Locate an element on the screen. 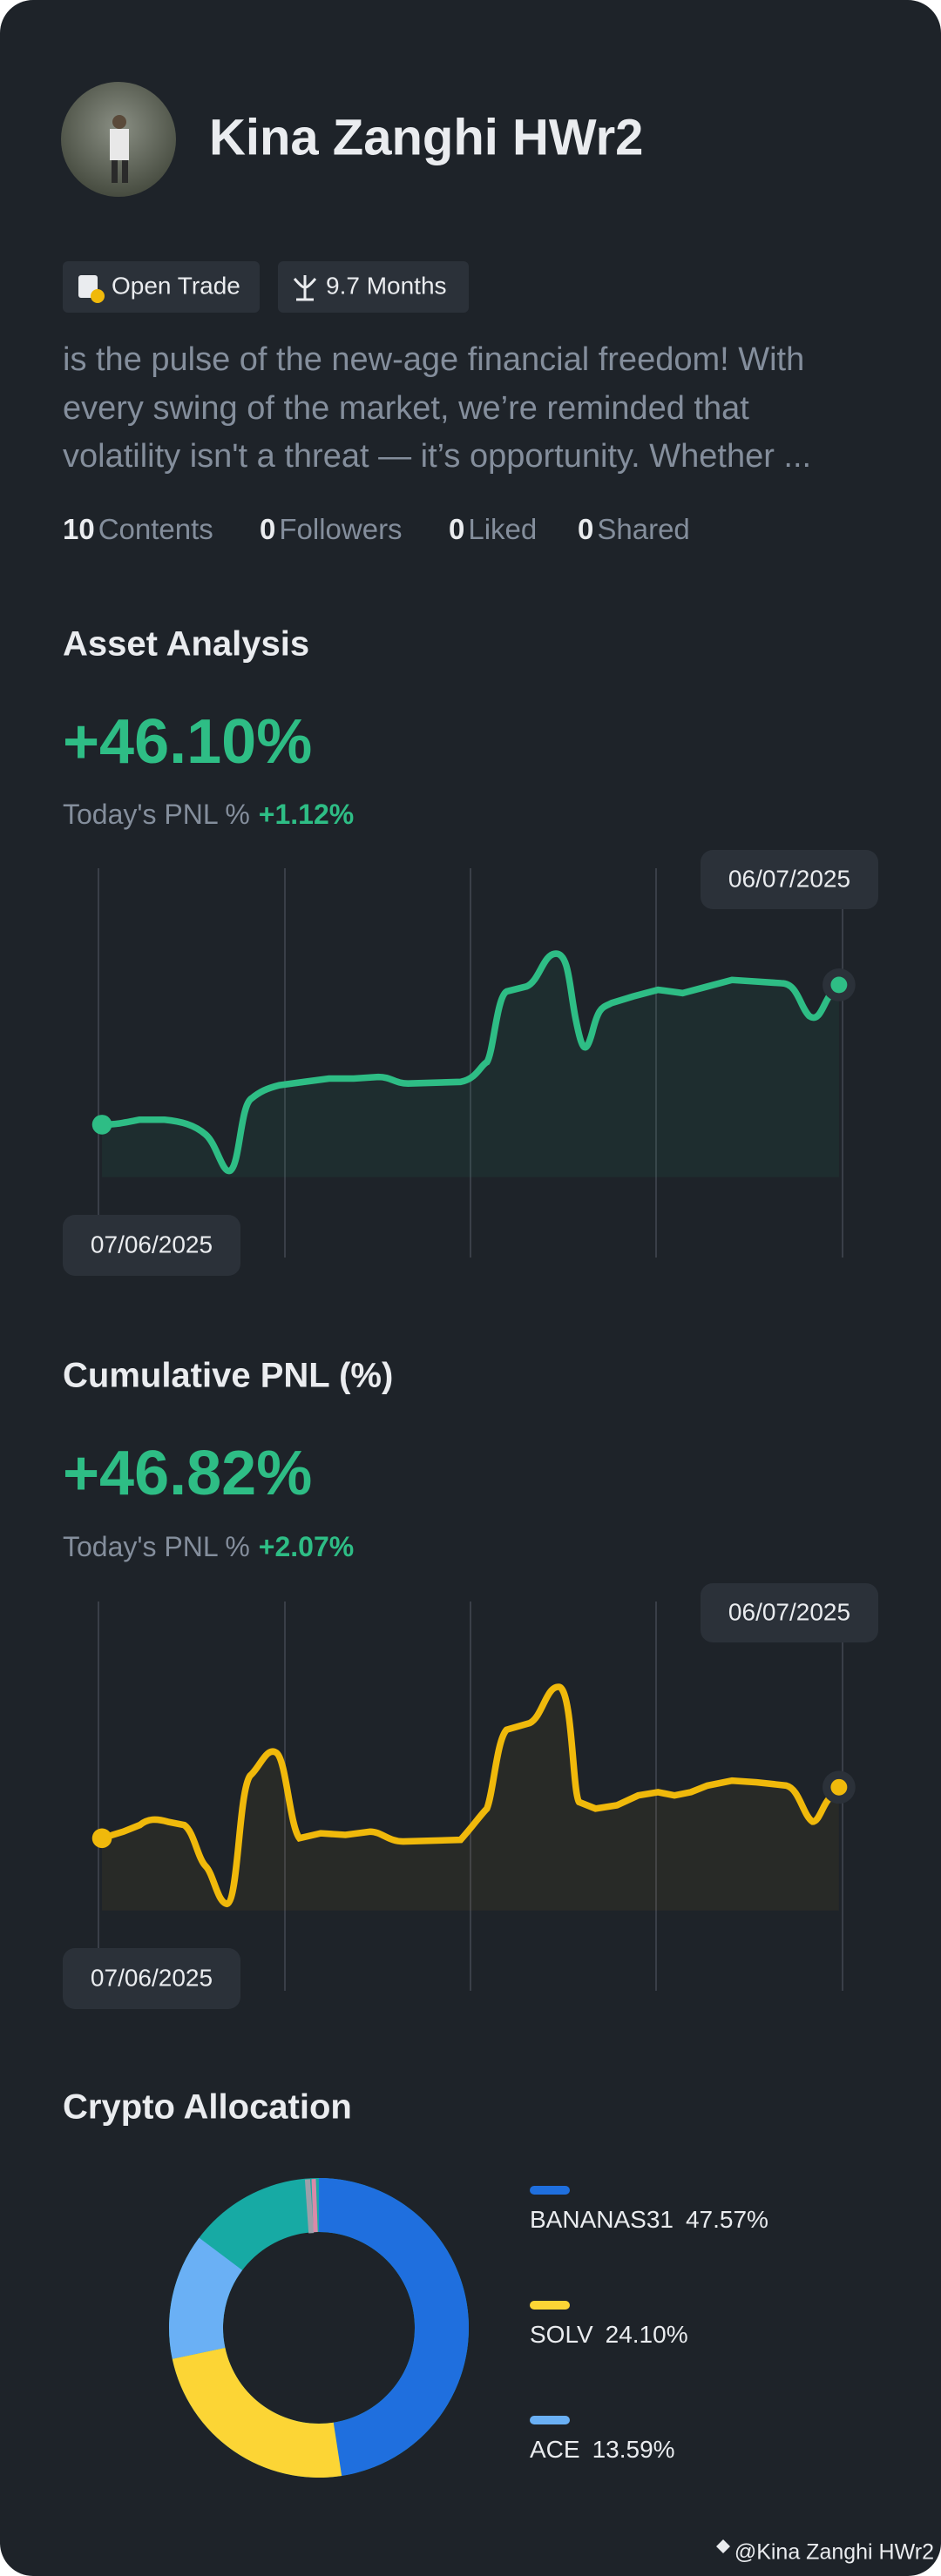 The image size is (941, 2576). donut is located at coordinates (319, 2328).